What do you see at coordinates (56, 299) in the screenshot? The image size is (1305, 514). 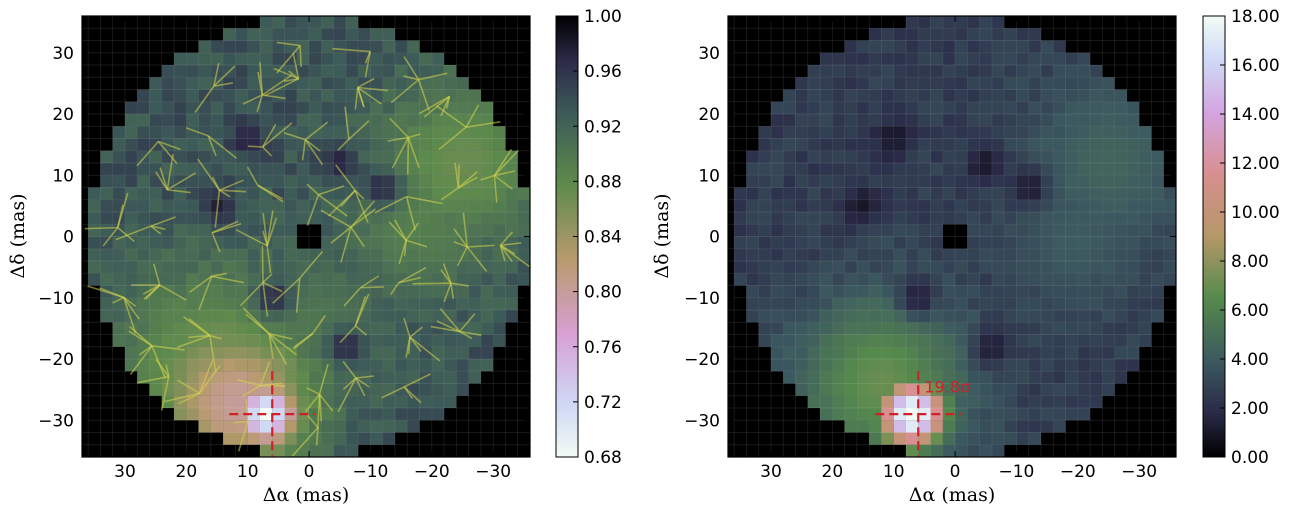 I see `y-tick-label: −10` at bounding box center [56, 299].